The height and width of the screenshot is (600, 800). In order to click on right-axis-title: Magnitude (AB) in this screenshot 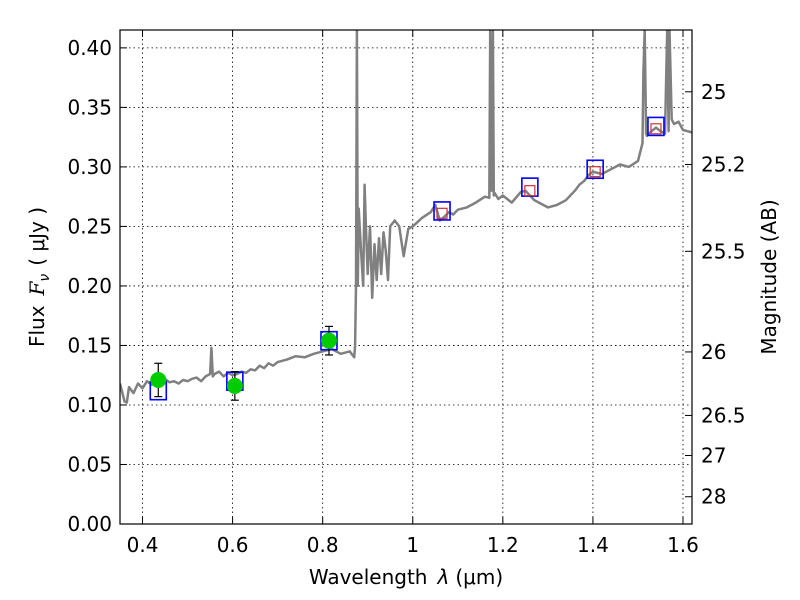, I will do `click(769, 276)`.